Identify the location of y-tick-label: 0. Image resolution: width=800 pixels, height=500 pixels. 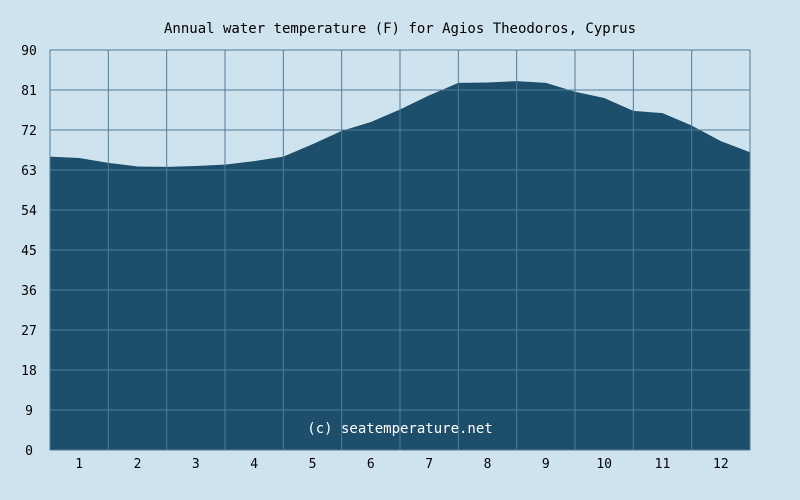
(29, 451).